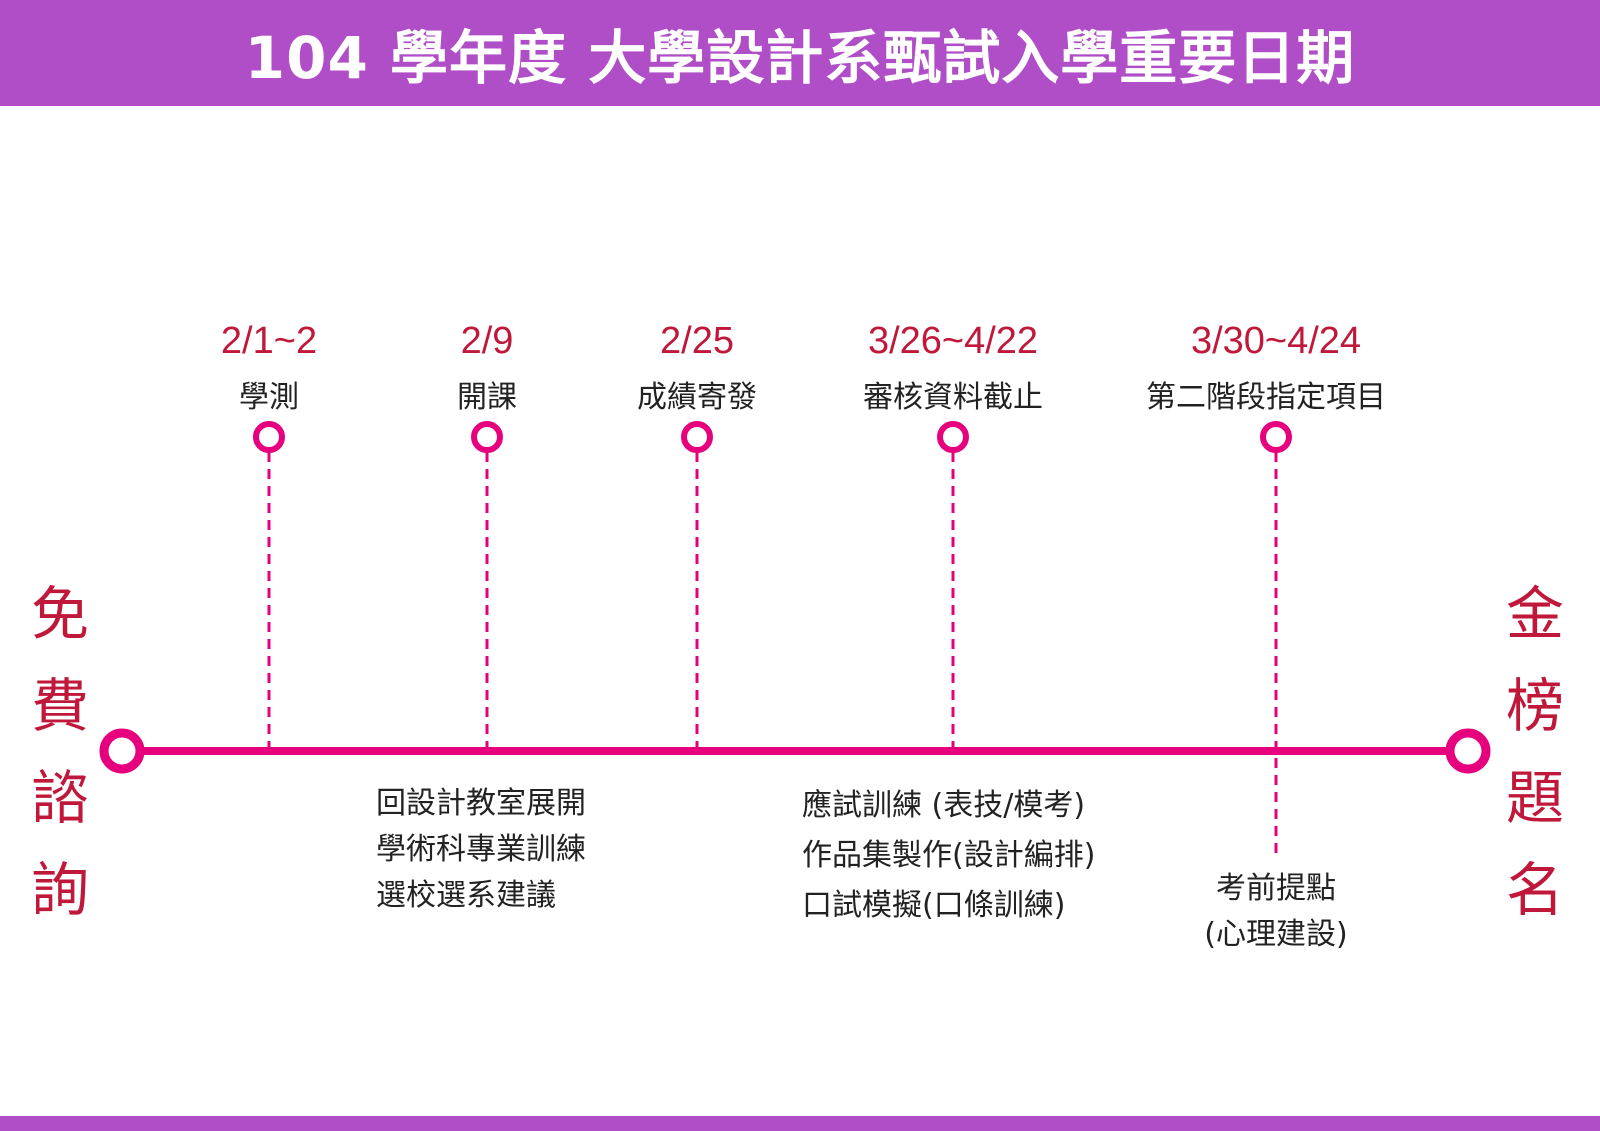 This screenshot has height=1131, width=1600. What do you see at coordinates (487, 341) in the screenshot?
I see `milestone-date: 2/9` at bounding box center [487, 341].